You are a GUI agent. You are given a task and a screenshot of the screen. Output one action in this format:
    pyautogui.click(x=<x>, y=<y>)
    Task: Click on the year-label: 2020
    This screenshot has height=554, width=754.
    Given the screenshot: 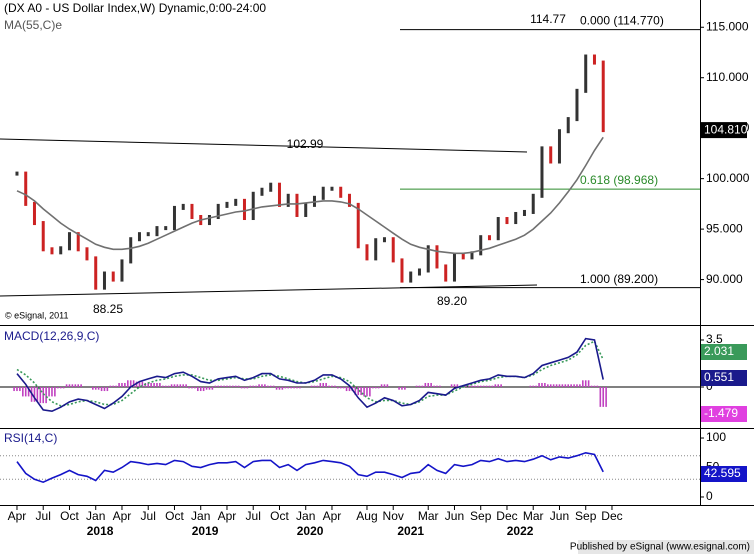 What is the action you would take?
    pyautogui.click(x=310, y=531)
    